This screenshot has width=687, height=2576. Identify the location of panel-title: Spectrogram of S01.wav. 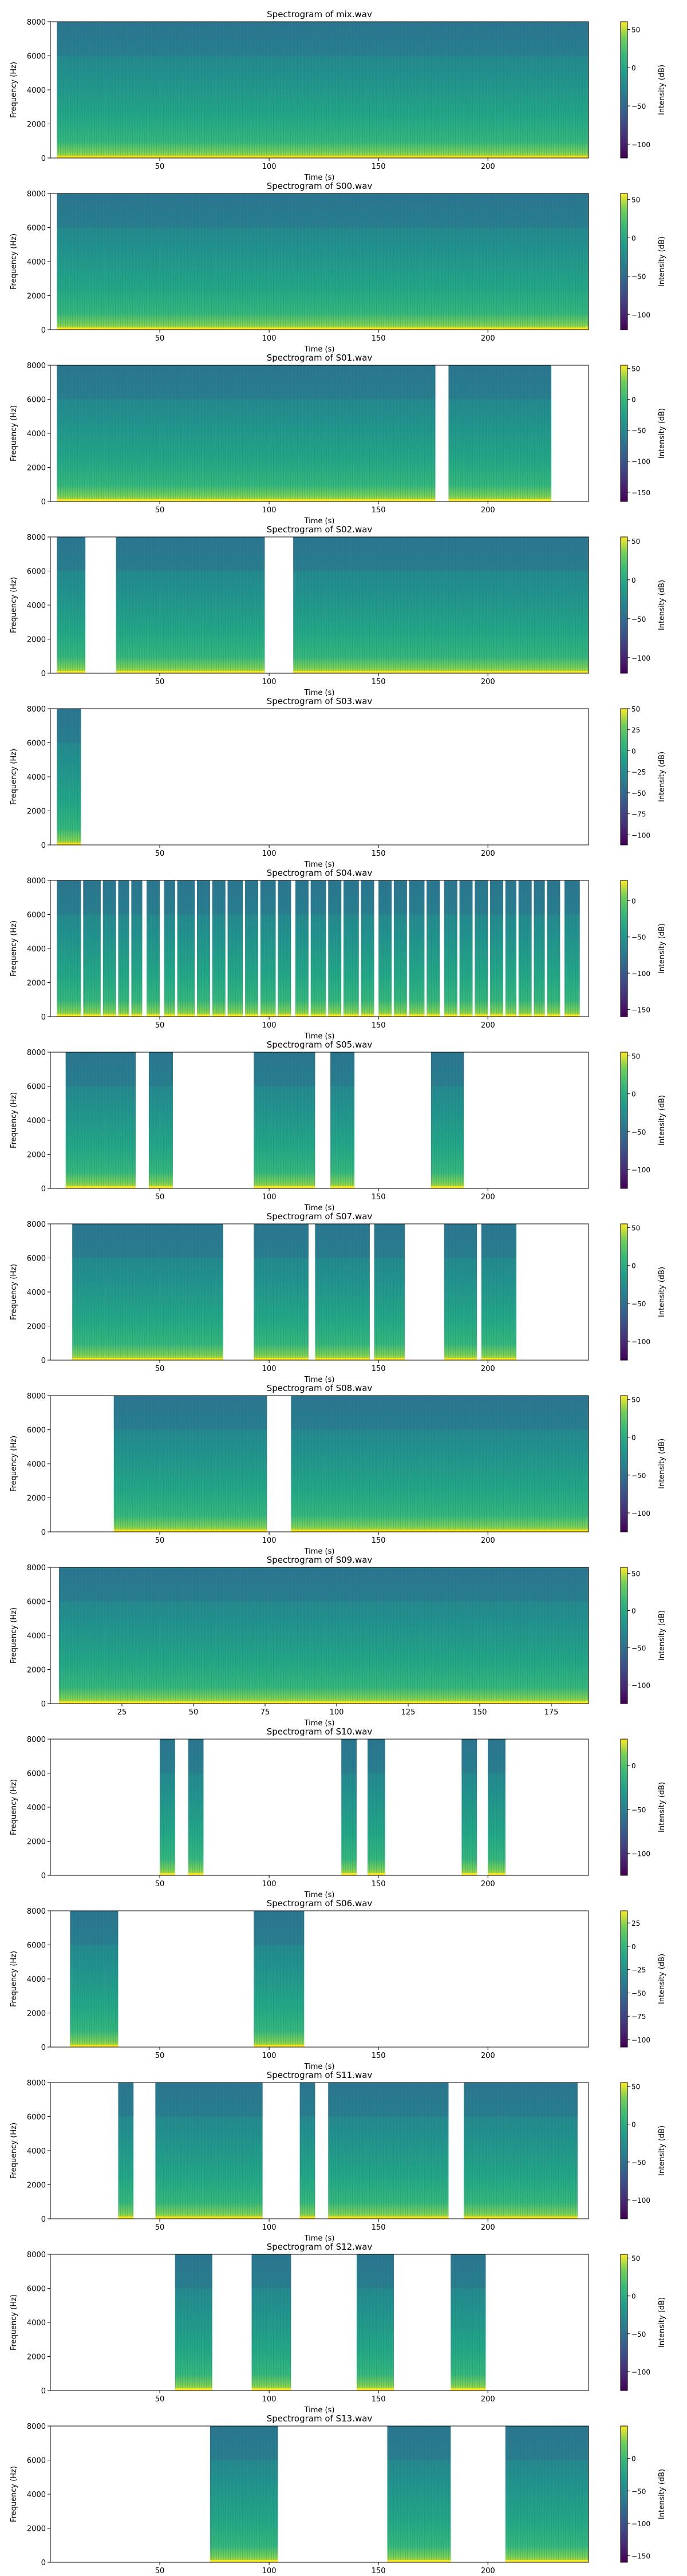
(320, 358).